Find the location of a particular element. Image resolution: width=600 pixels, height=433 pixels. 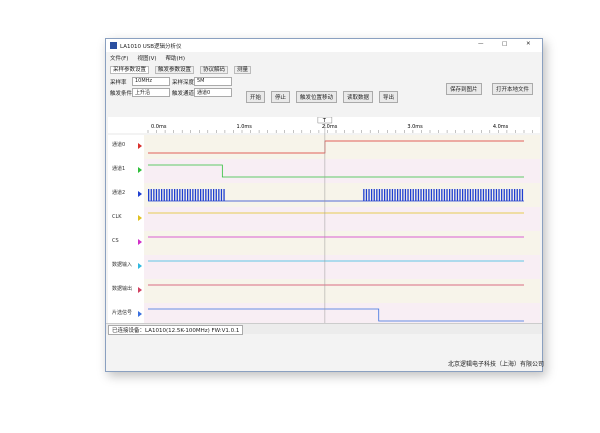

title-bar: LA1010 USB逻辑分析仪 — □ ✕ is located at coordinates (324, 45).